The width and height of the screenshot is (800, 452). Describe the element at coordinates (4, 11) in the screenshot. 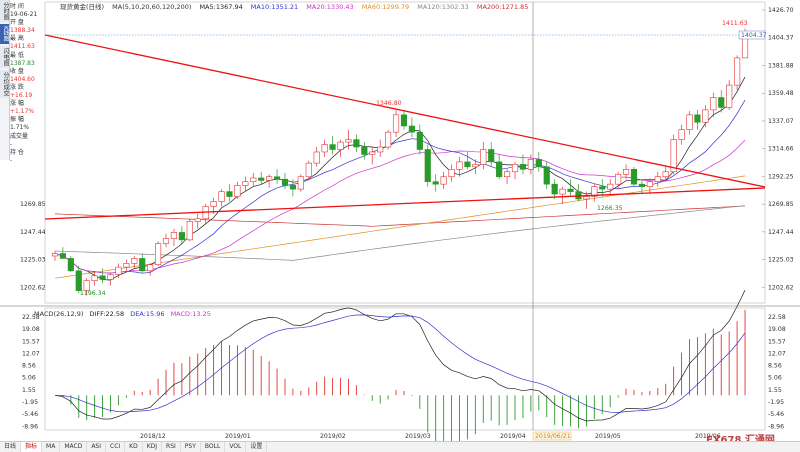

I see `sidebar-tab-0: 分时图` at that location.